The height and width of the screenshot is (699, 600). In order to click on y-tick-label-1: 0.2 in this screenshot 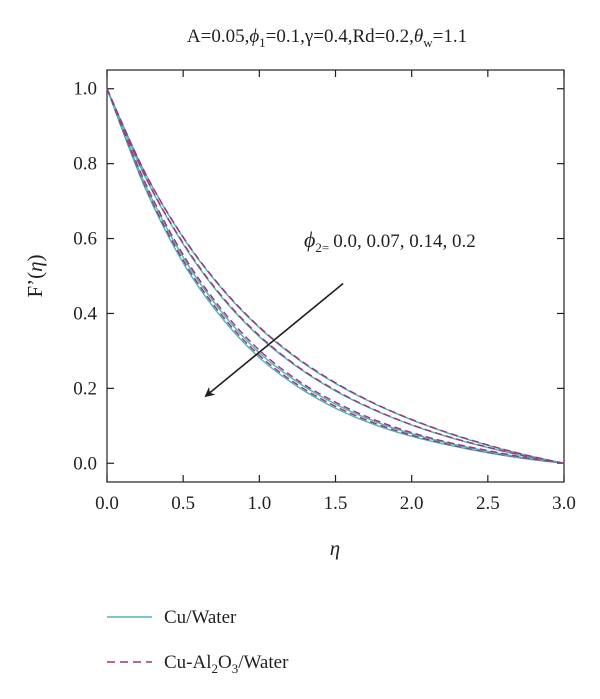, I will do `click(85, 388)`.